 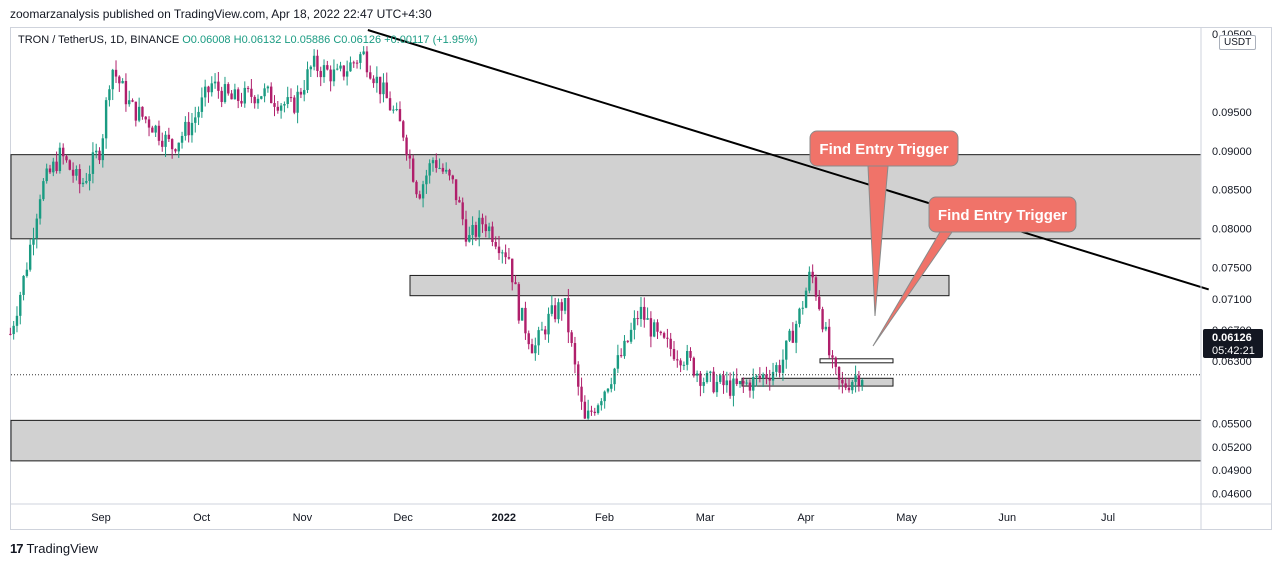 I want to click on footer-brand: TradingView, so click(x=62, y=548).